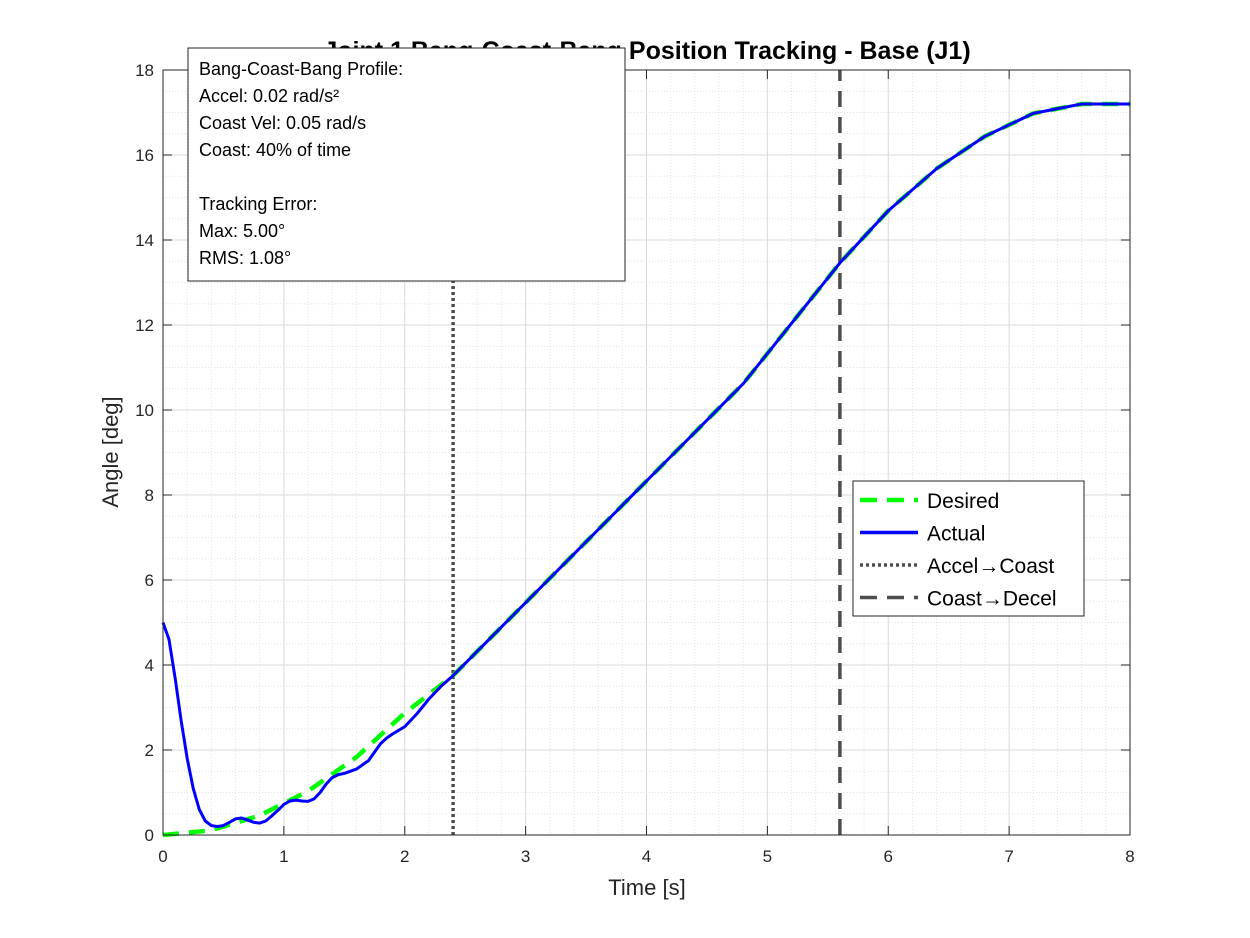 This screenshot has width=1250, height=938. I want to click on legend-entry: Coast→Decel, so click(992, 599).